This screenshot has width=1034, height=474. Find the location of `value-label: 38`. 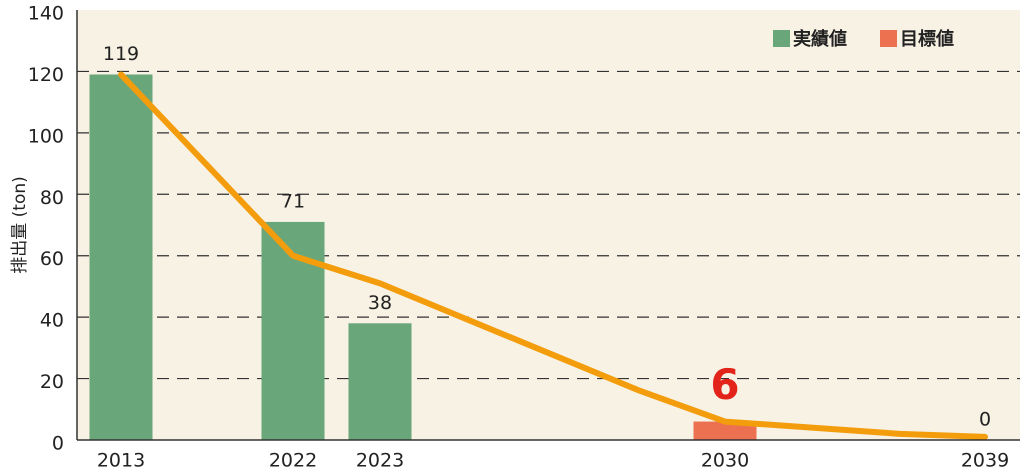

value-label: 38 is located at coordinates (380, 303).